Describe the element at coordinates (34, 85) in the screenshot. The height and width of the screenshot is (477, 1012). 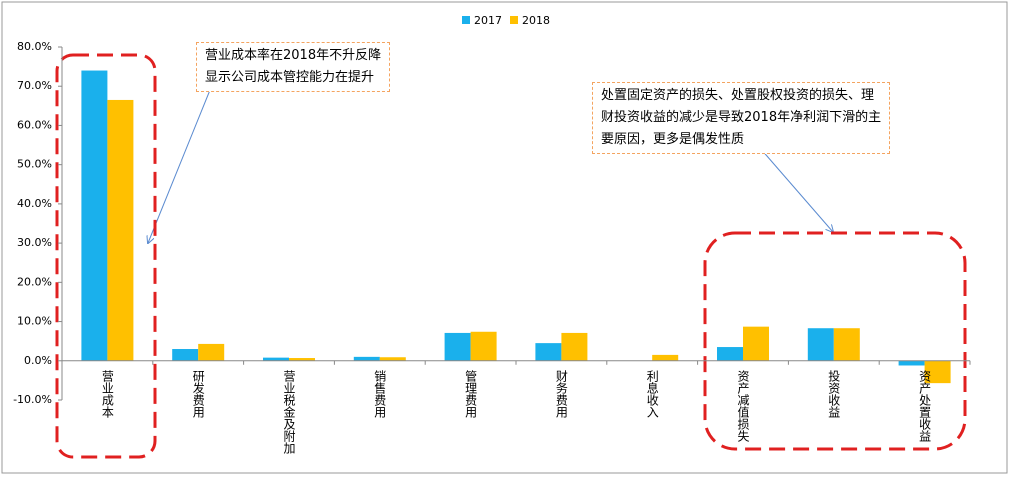
I see `y-tick-label: 70.0%` at that location.